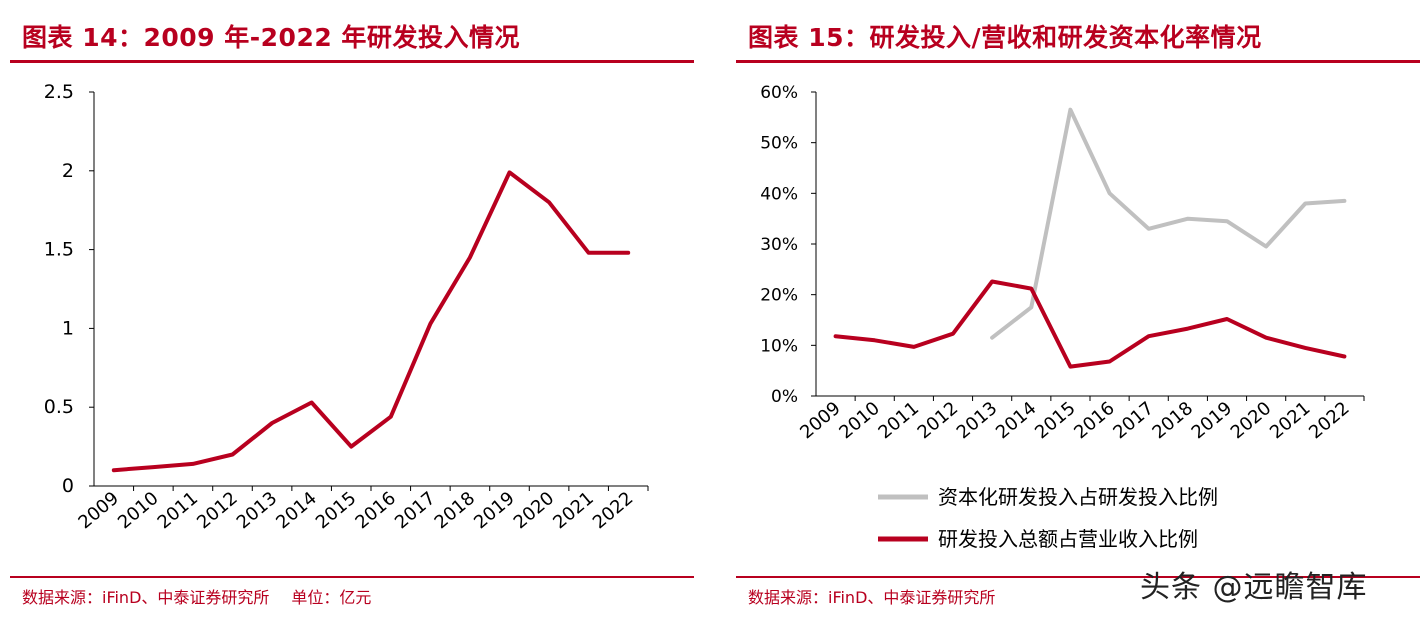  Describe the element at coordinates (977, 421) in the screenshot. I see `right-x-tick-label: 2013` at that location.